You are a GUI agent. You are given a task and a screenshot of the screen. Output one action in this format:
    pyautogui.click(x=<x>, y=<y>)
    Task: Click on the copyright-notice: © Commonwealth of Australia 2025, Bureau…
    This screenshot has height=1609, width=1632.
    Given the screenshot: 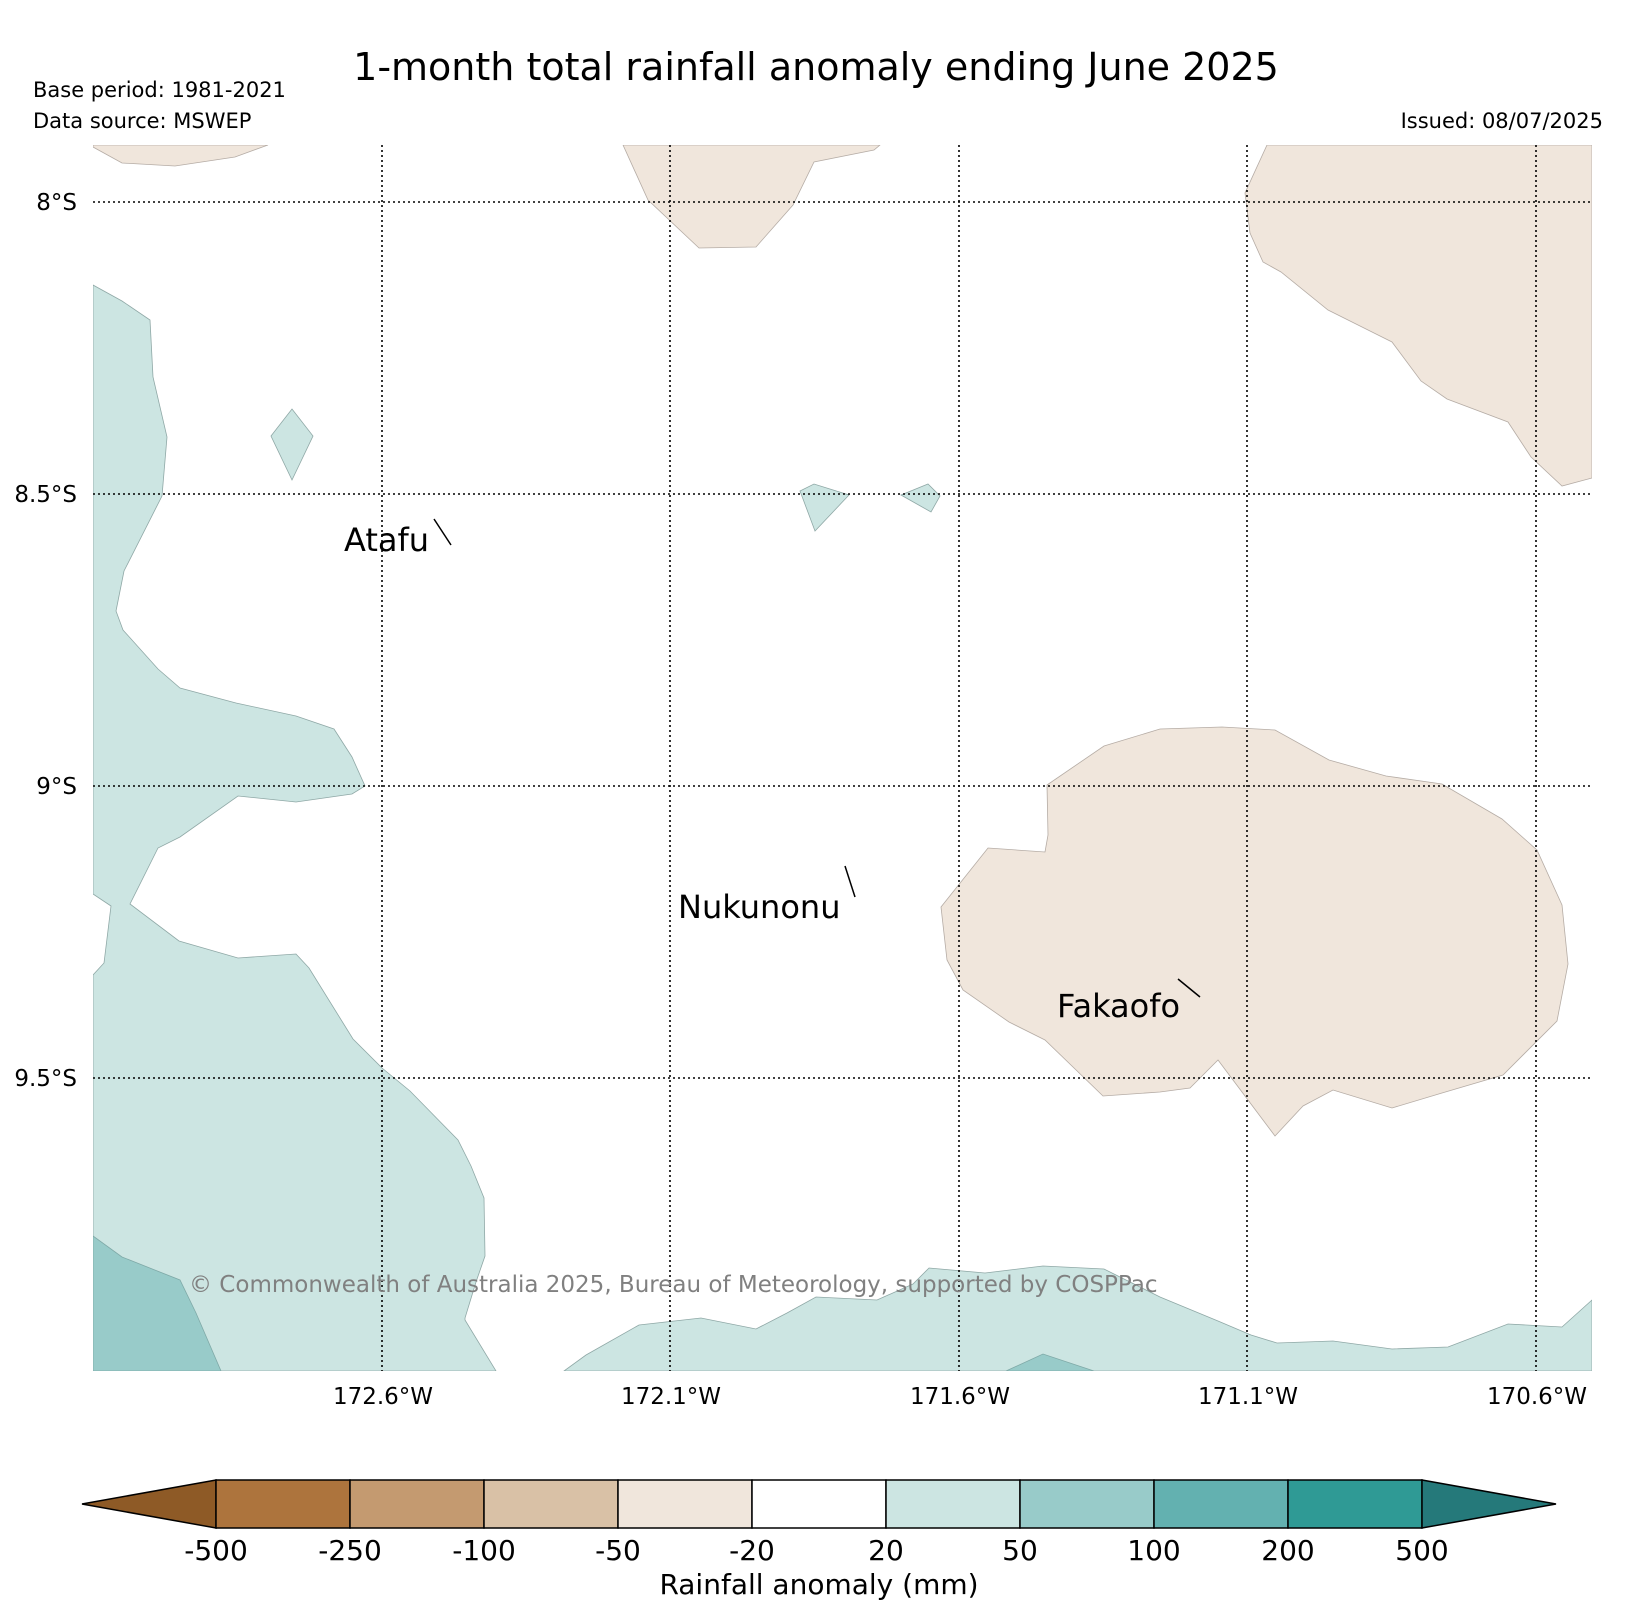 What is the action you would take?
    pyautogui.click(x=673, y=1285)
    